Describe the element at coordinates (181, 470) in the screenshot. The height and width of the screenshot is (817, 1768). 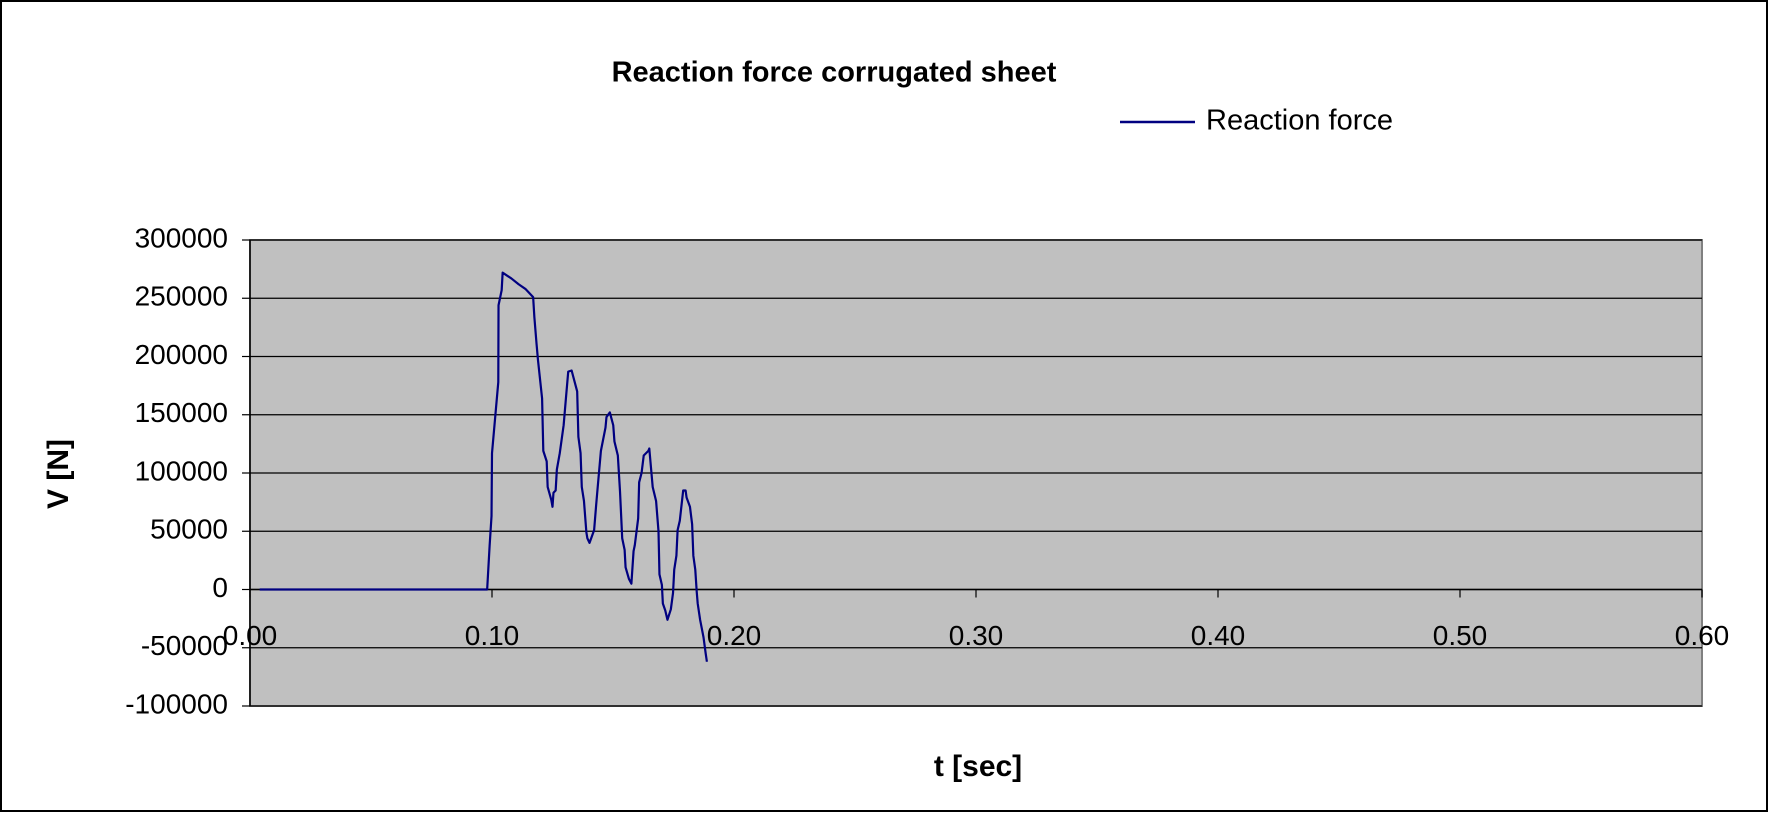
I see `y-tick-label: 100000` at that location.